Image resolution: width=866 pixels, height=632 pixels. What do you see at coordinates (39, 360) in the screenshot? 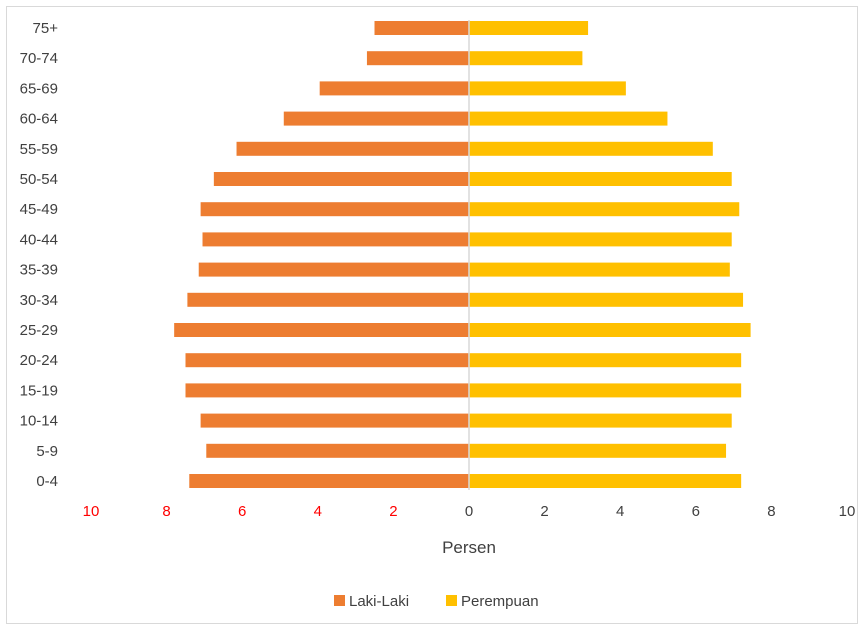
I see `y-tick-label: 20-24` at bounding box center [39, 360].